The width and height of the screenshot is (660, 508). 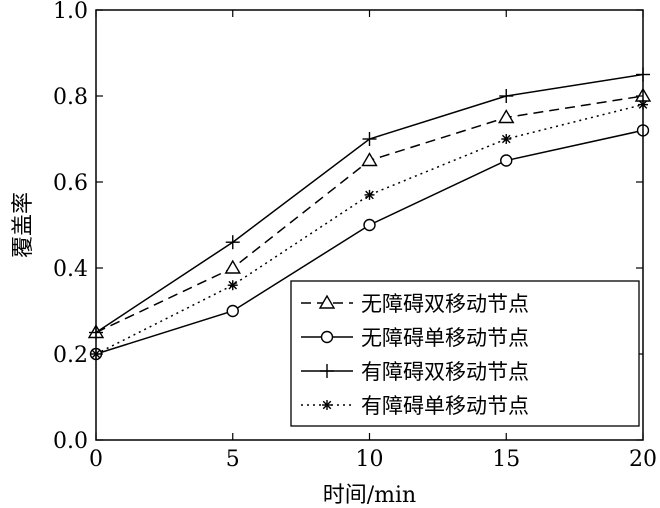 What do you see at coordinates (445, 338) in the screenshot?
I see `legend-label: 无障碍单移动节点` at bounding box center [445, 338].